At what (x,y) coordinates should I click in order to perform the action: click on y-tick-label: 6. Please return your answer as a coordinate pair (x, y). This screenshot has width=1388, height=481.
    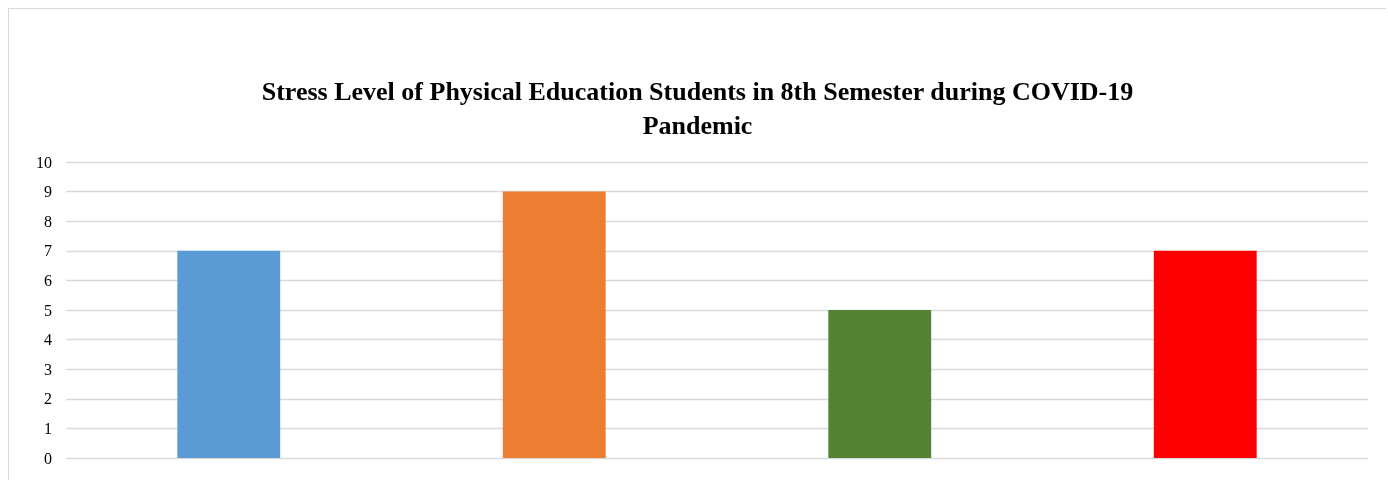
    Looking at the image, I should click on (48, 280).